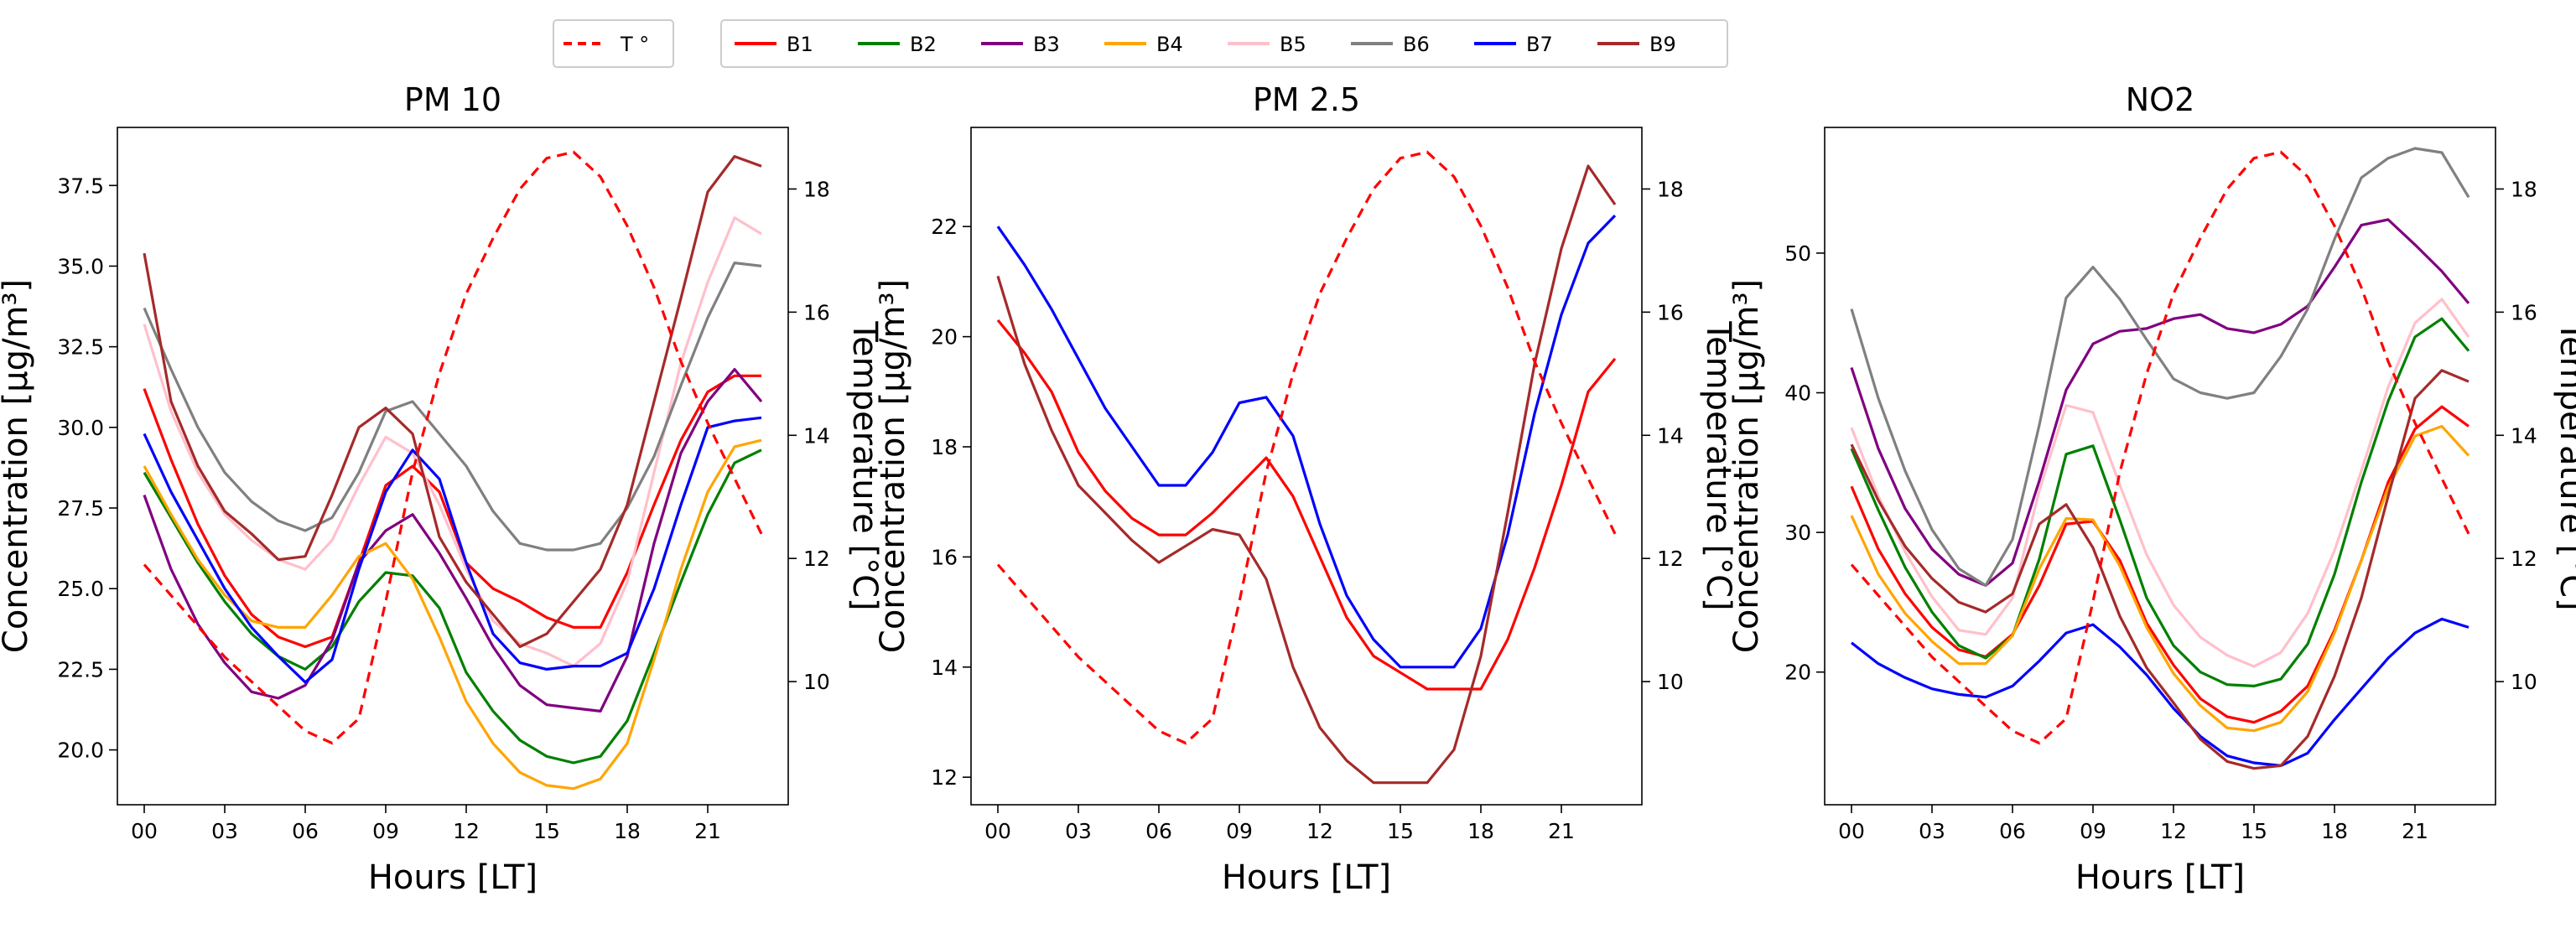  I want to click on y-tick-label: 27.5, so click(80, 509).